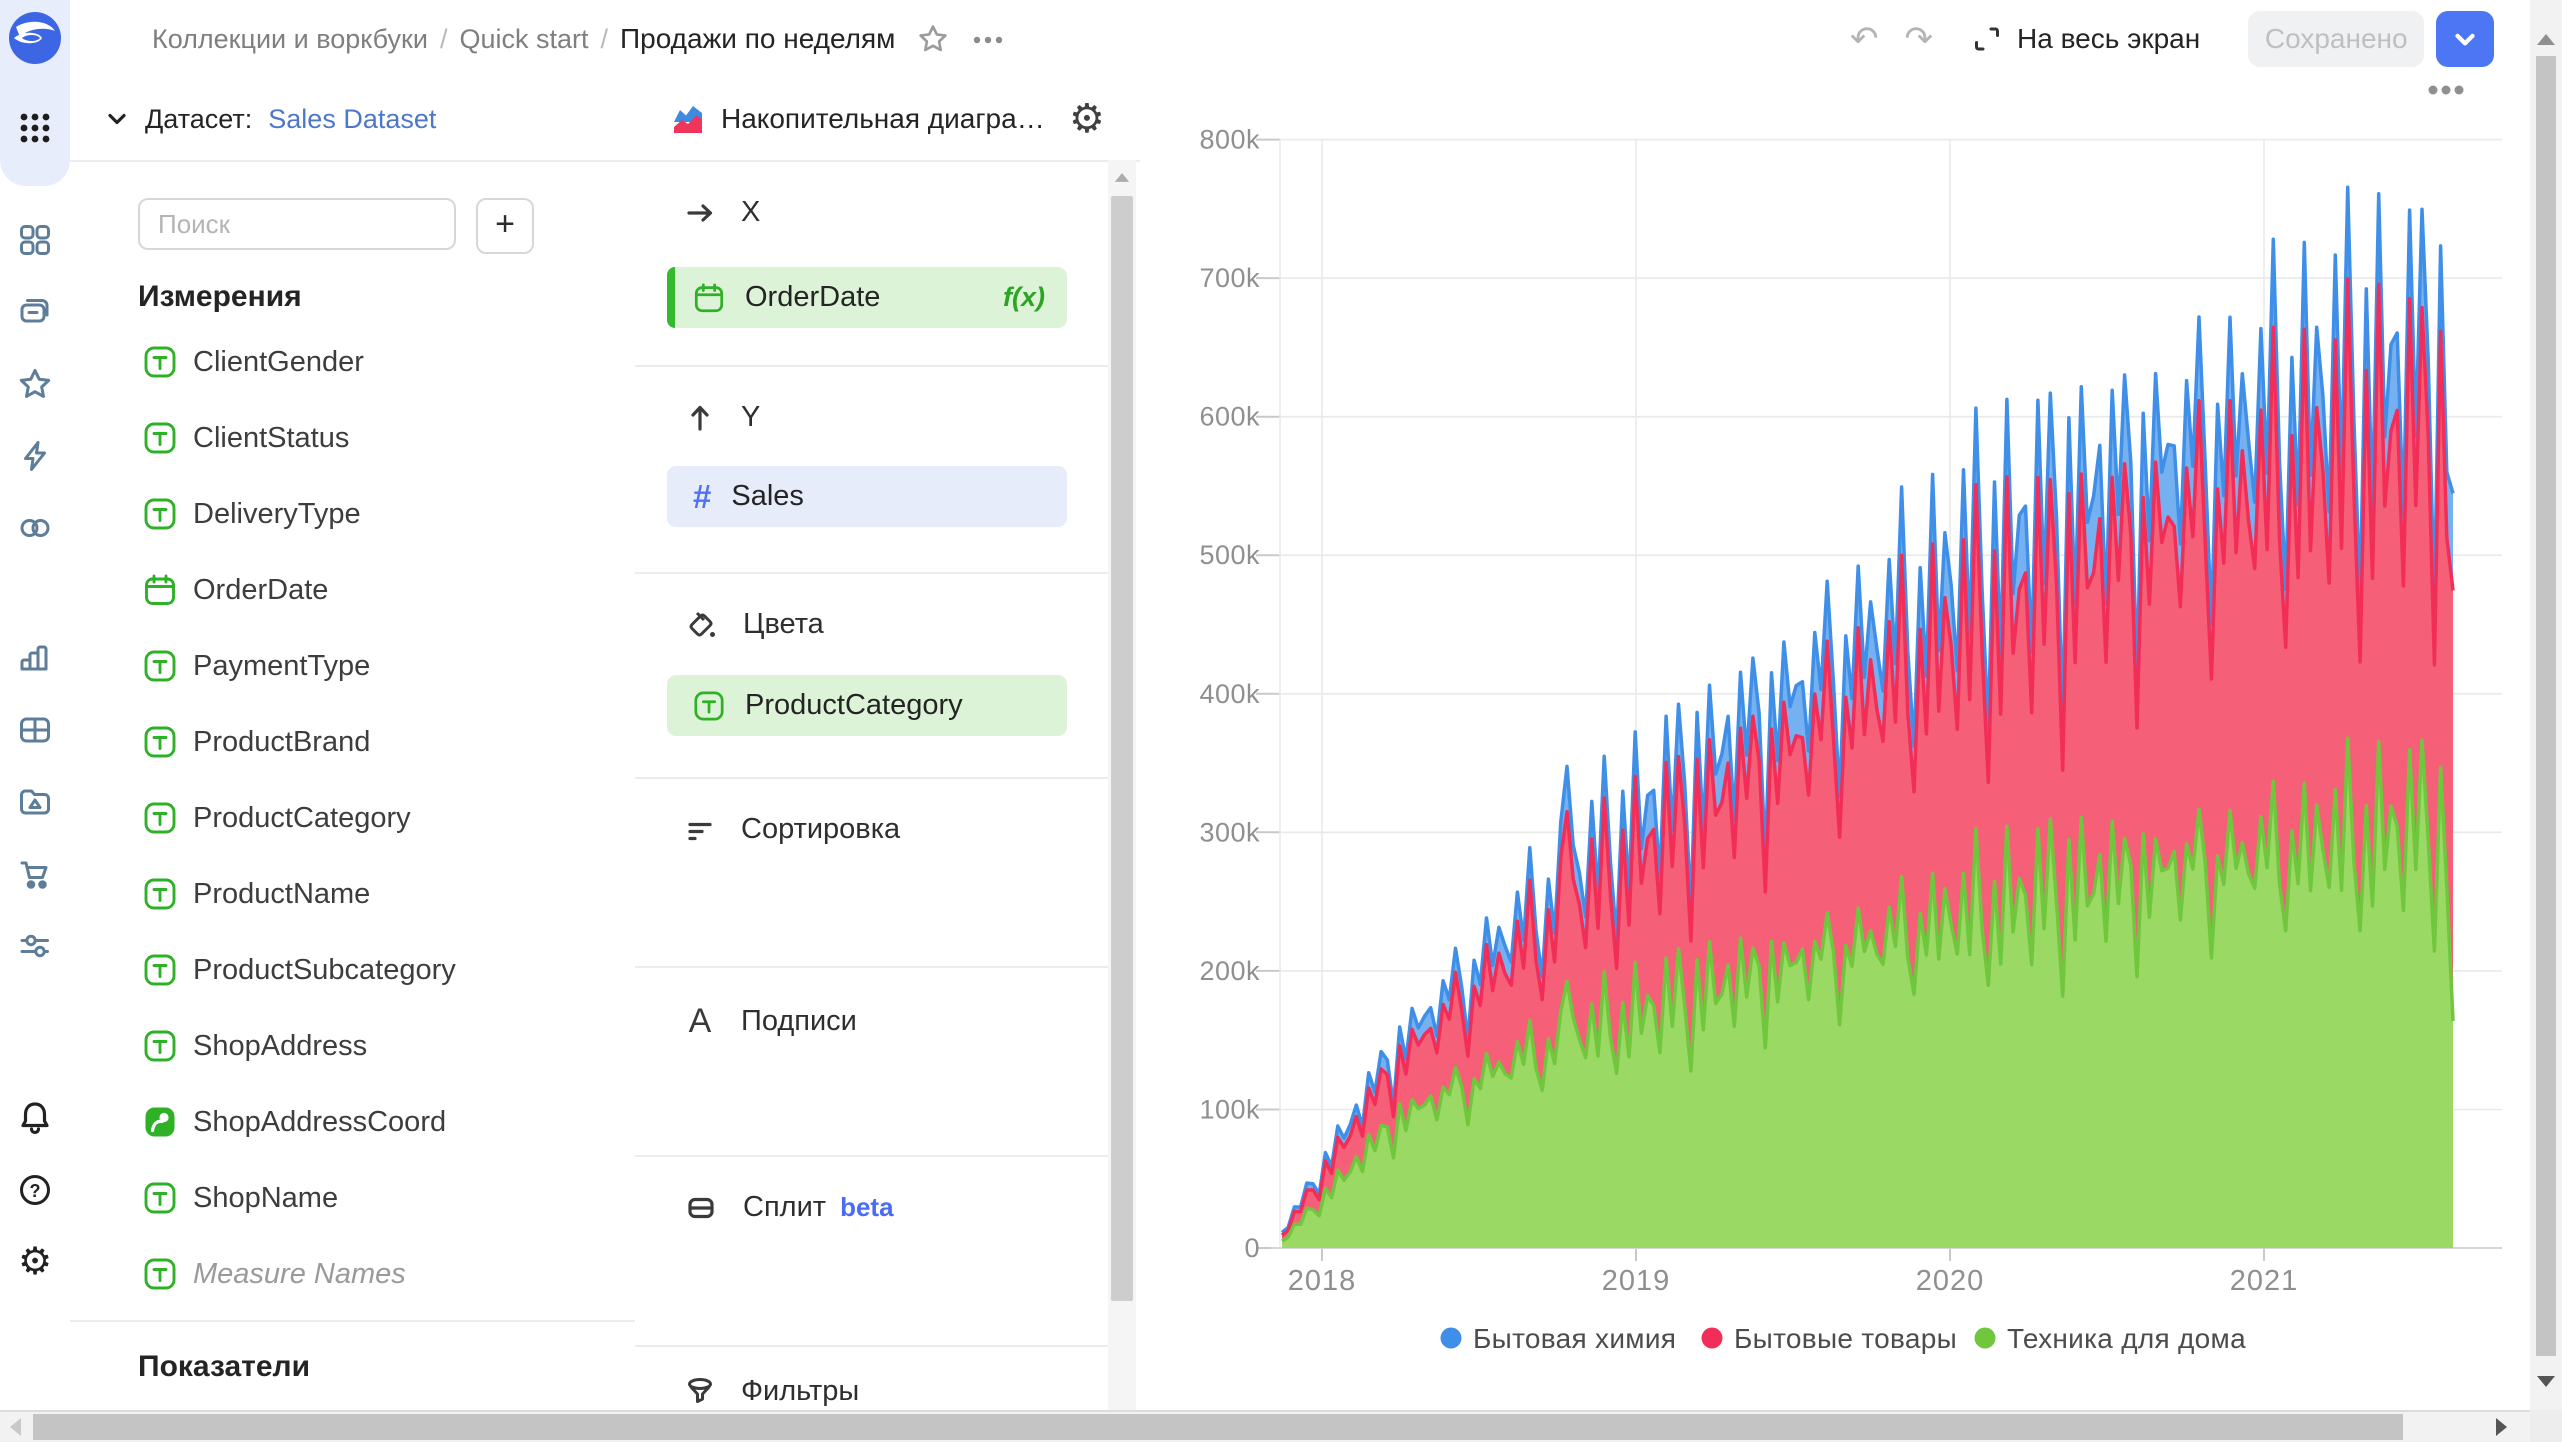 The image size is (2562, 1442). What do you see at coordinates (35, 456) in the screenshot?
I see `quick-actions-flash-icon` at bounding box center [35, 456].